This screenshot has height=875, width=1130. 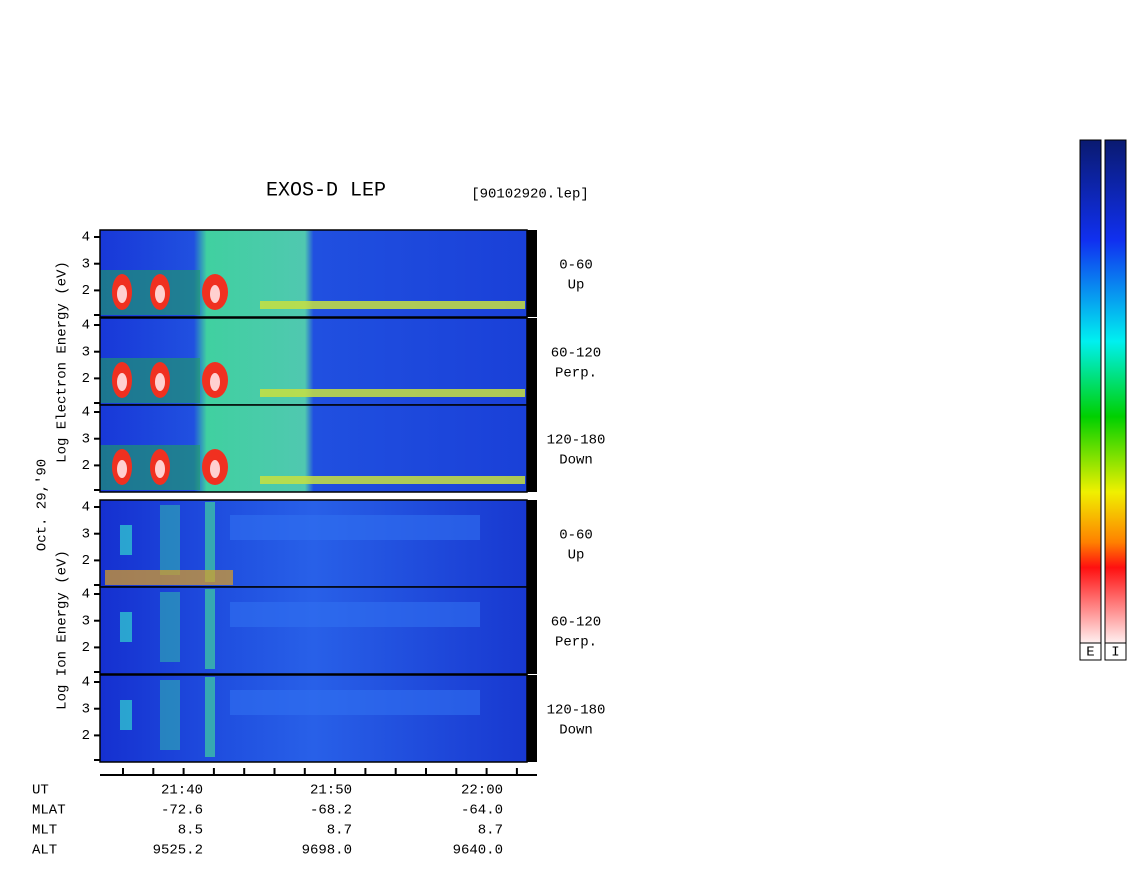 What do you see at coordinates (63, 630) in the screenshot?
I see `ion-axis-label: Log Ion Energy (eV)` at bounding box center [63, 630].